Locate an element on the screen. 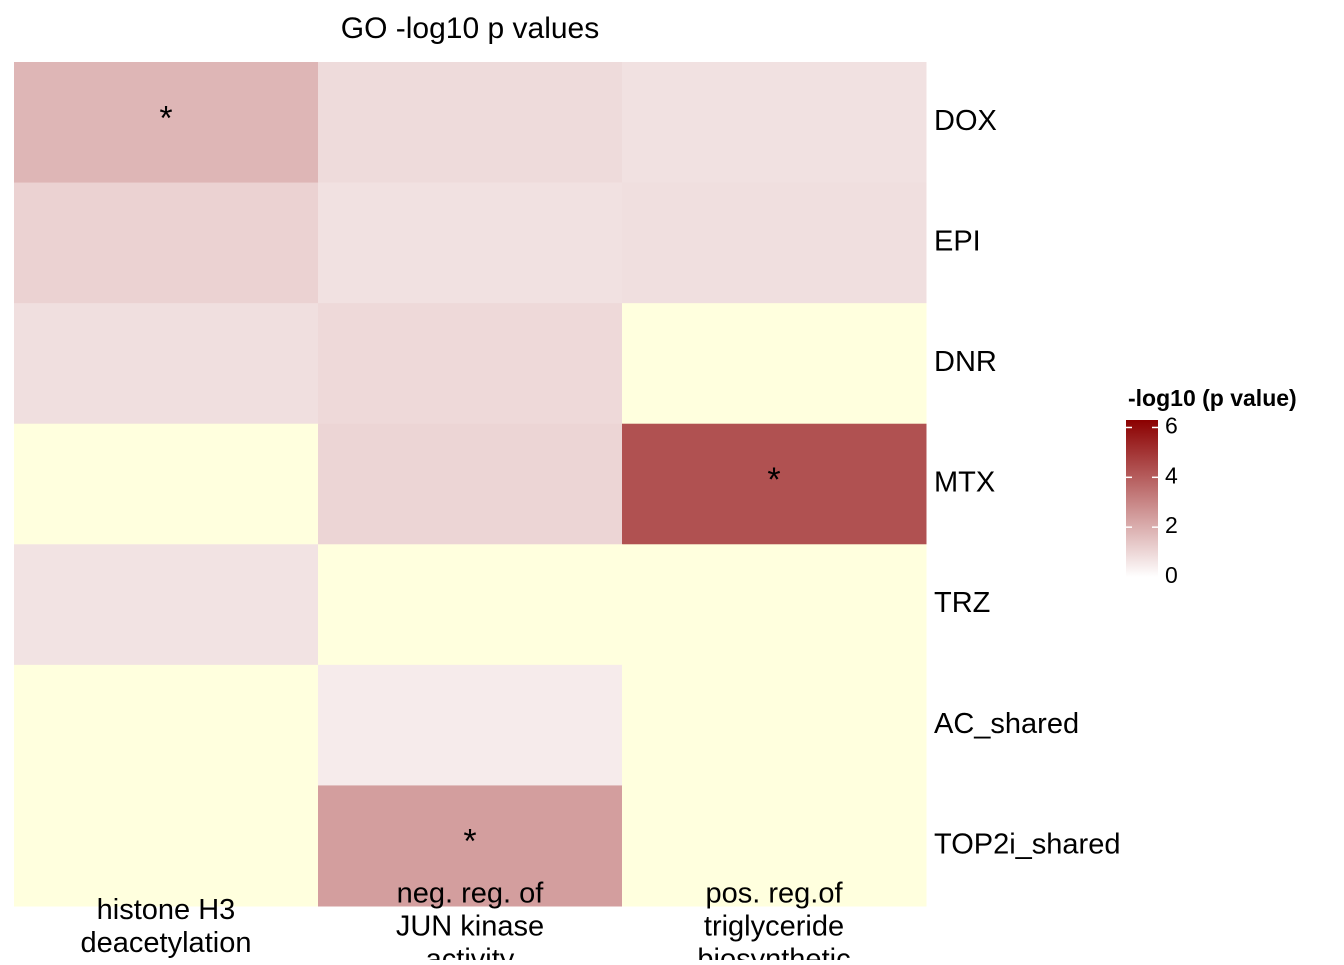 The image size is (1344, 965). row-label: TOP2i_shared is located at coordinates (1027, 844).